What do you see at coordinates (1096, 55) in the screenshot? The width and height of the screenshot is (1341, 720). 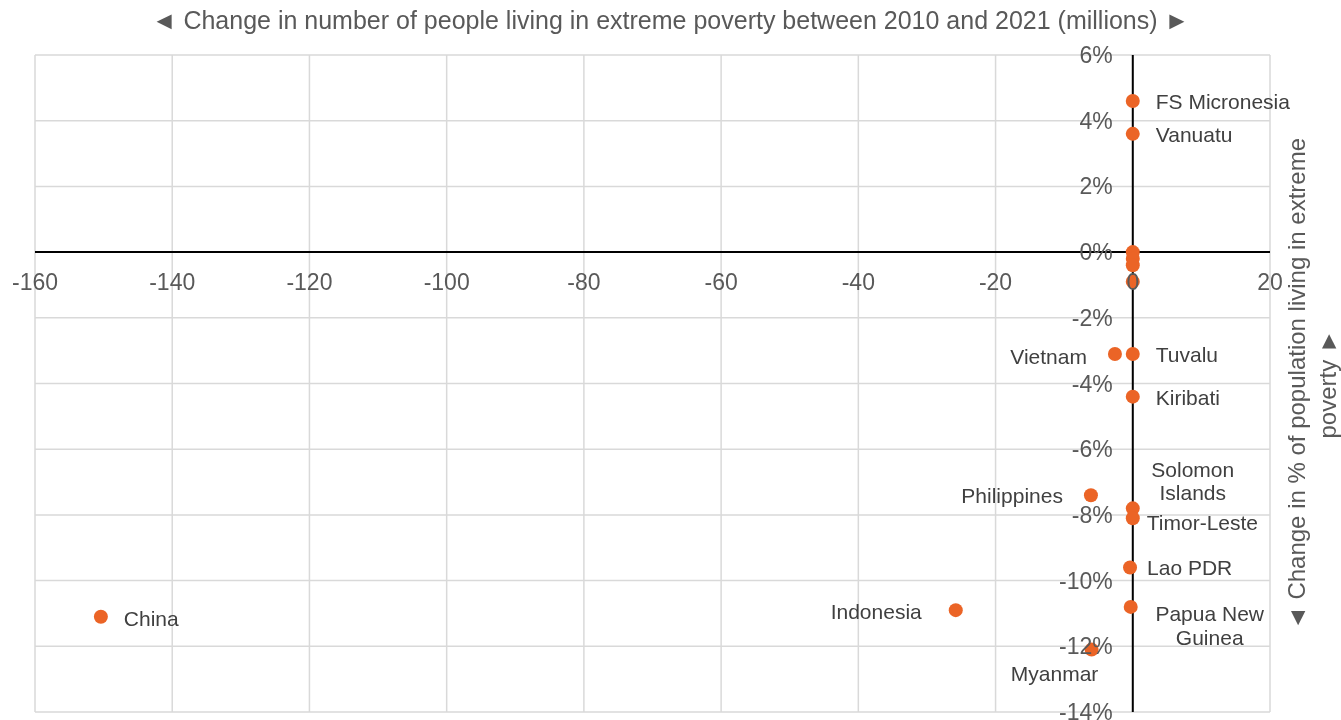 I see `y-tick-label: 6%` at bounding box center [1096, 55].